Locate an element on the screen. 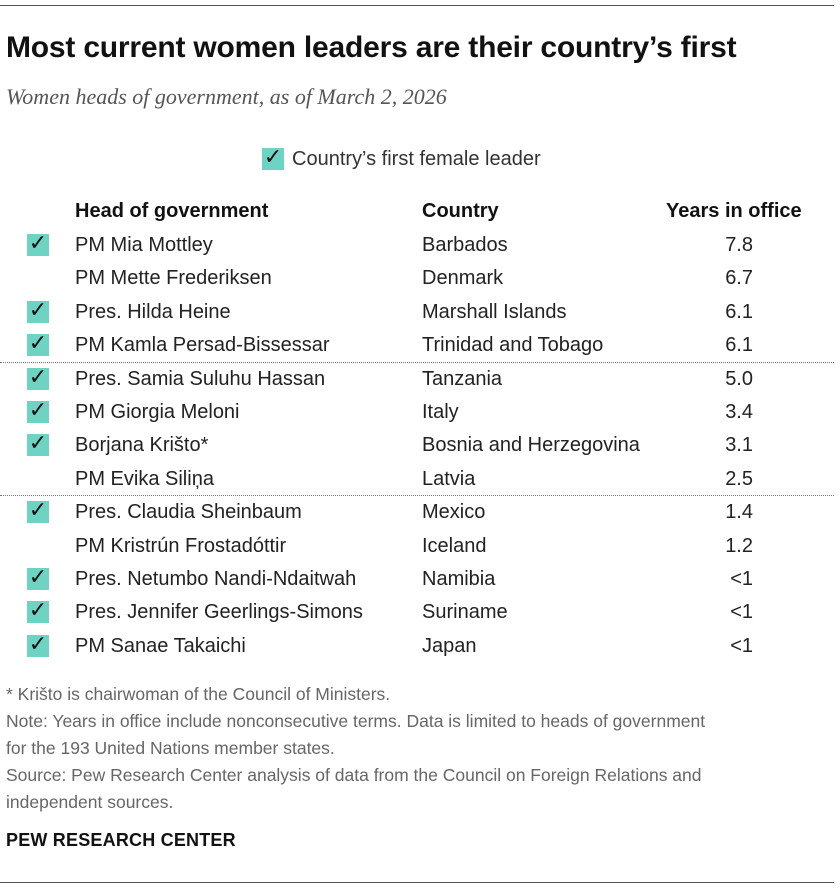 The width and height of the screenshot is (840, 888). legend: ✓ Country’s first female leader is located at coordinates (401, 158).